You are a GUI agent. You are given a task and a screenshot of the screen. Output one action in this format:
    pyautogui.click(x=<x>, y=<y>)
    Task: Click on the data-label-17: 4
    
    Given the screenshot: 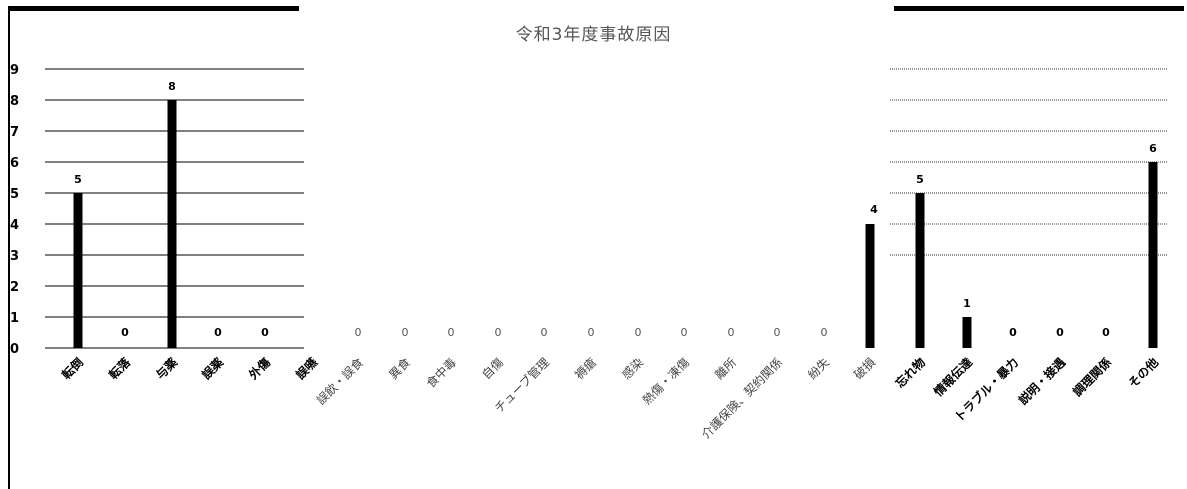 What is the action you would take?
    pyautogui.click(x=874, y=209)
    